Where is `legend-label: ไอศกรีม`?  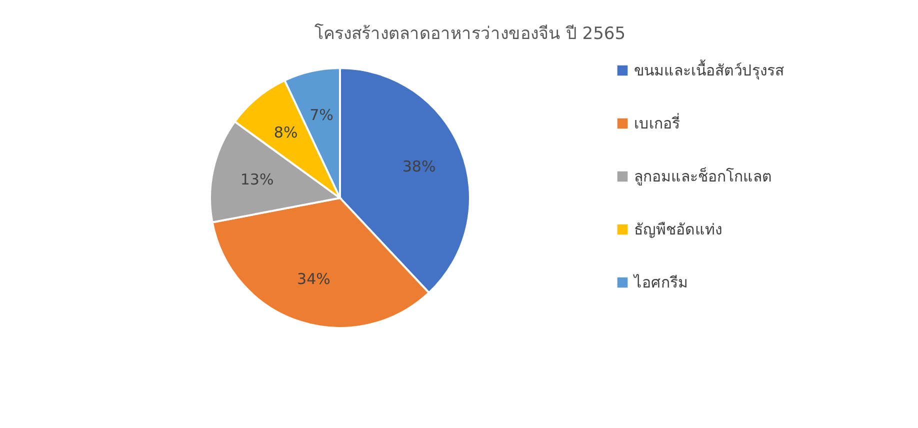
legend-label: ไอศกรีม is located at coordinates (660, 283).